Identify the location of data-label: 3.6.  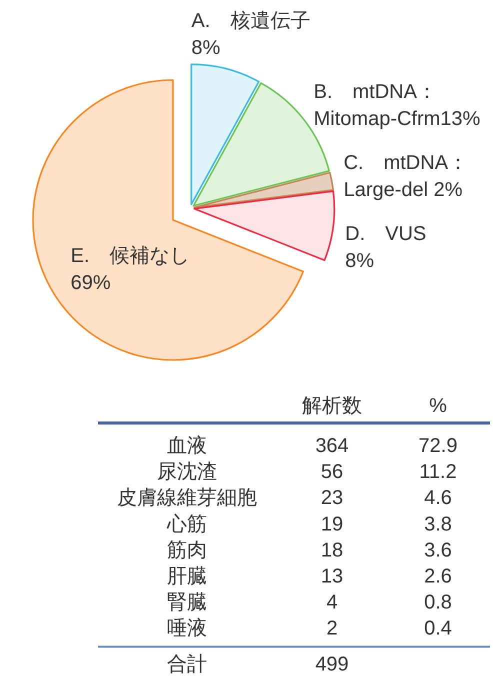
(438, 550).